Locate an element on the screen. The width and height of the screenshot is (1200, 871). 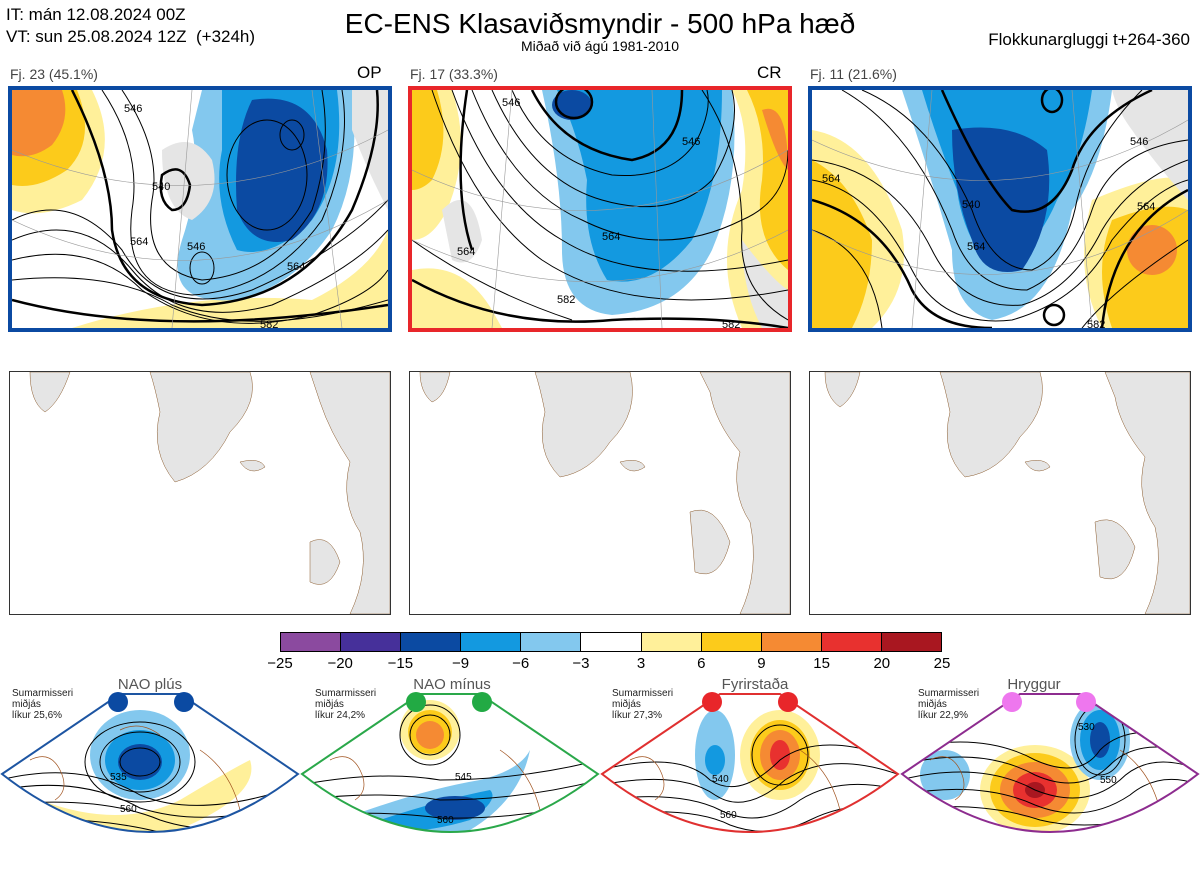
regime-3-outline is located at coordinates (750, 763).